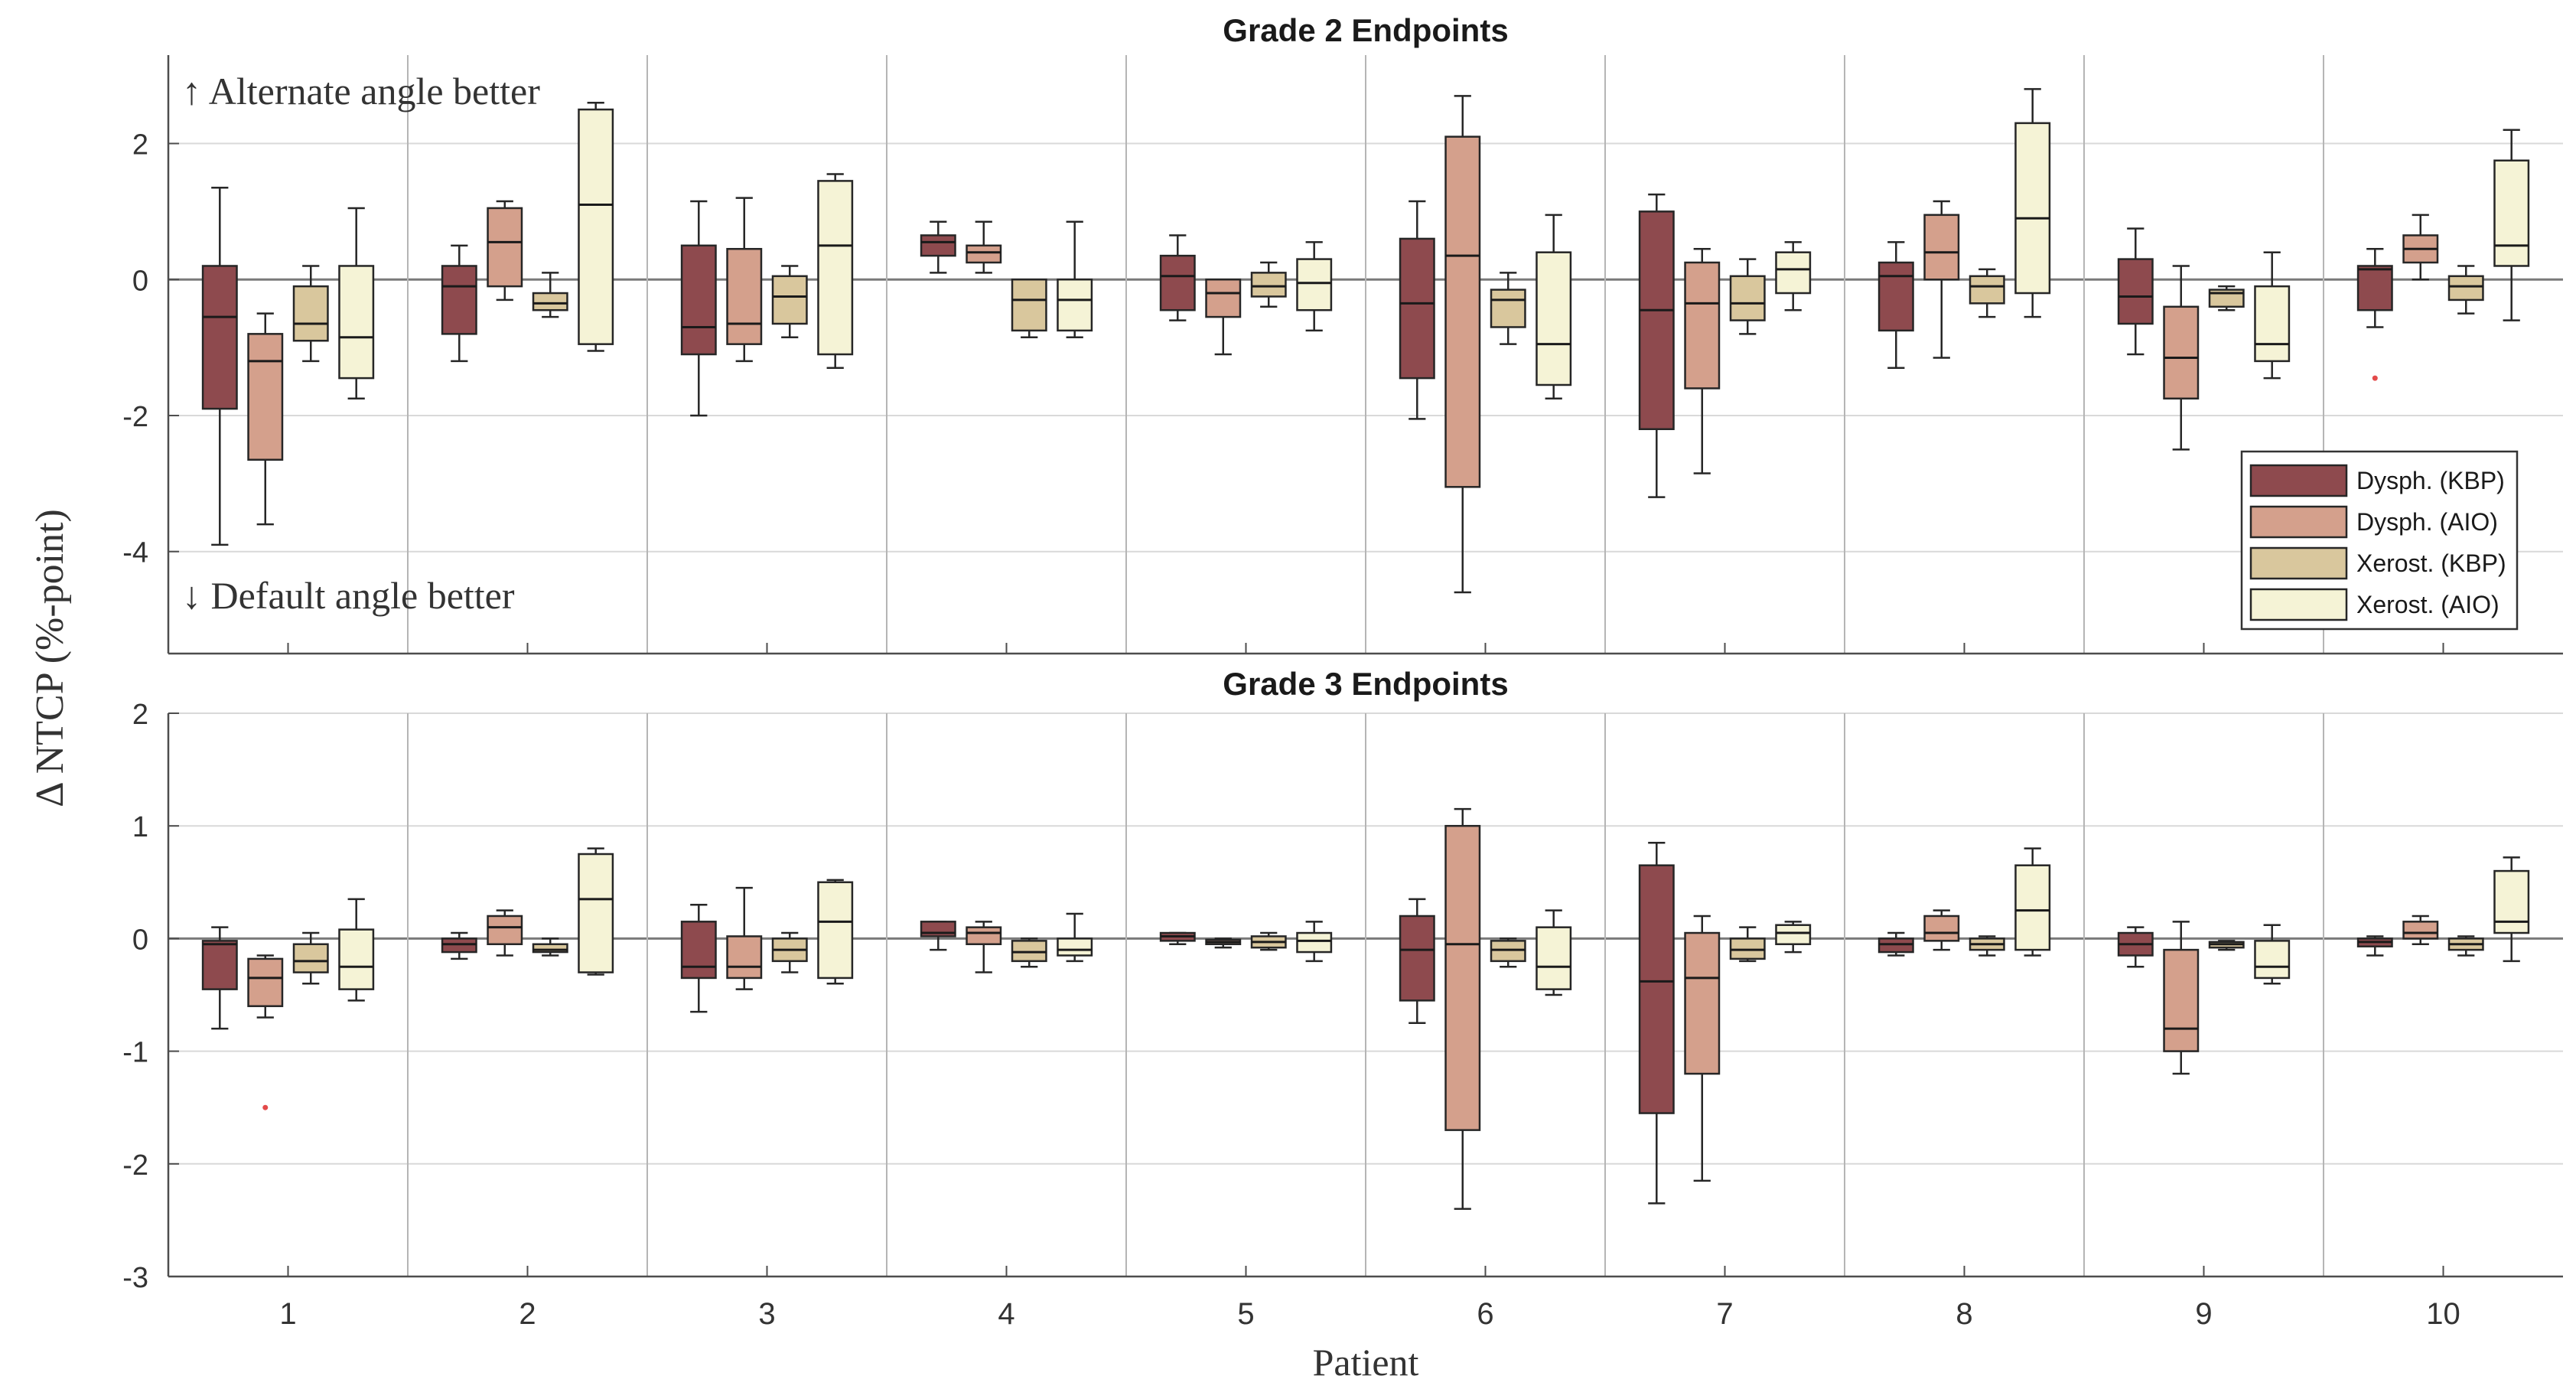 This screenshot has width=2576, height=1389. I want to click on annotation-alternate-better: ↑ Alternate angle better, so click(361, 91).